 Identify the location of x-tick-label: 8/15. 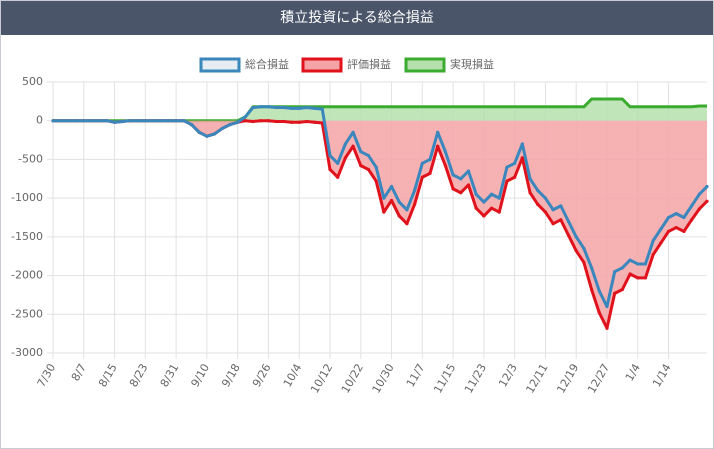
(108, 376).